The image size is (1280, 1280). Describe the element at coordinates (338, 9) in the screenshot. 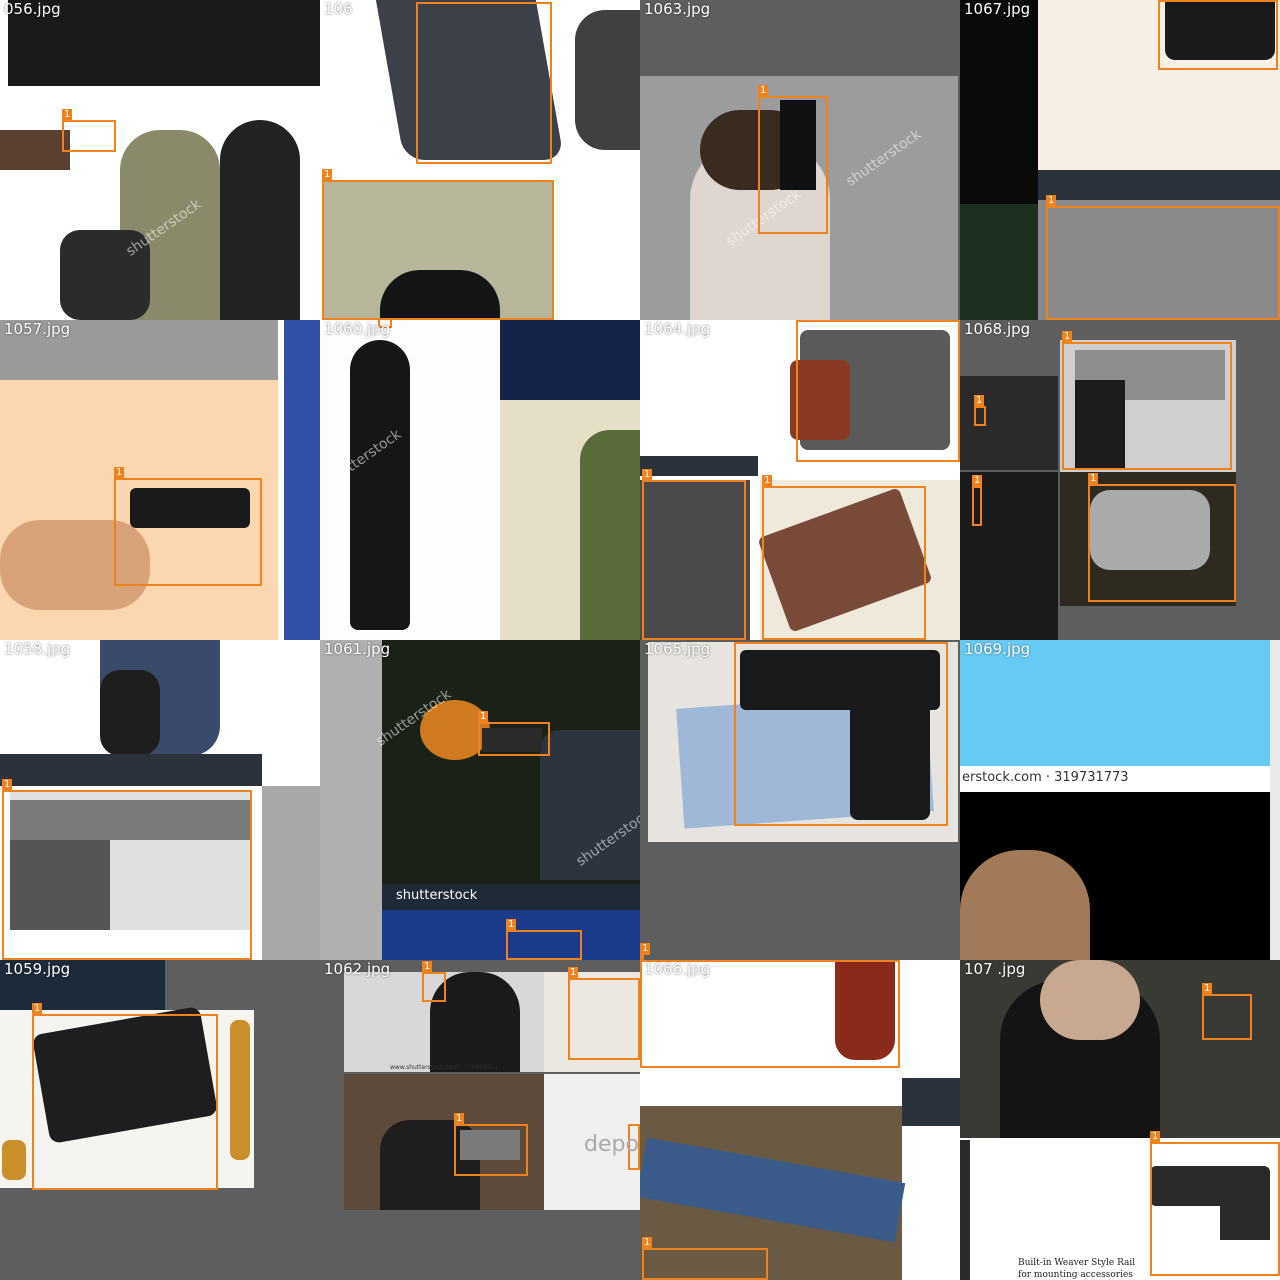

I see `tile-filename: 106` at that location.